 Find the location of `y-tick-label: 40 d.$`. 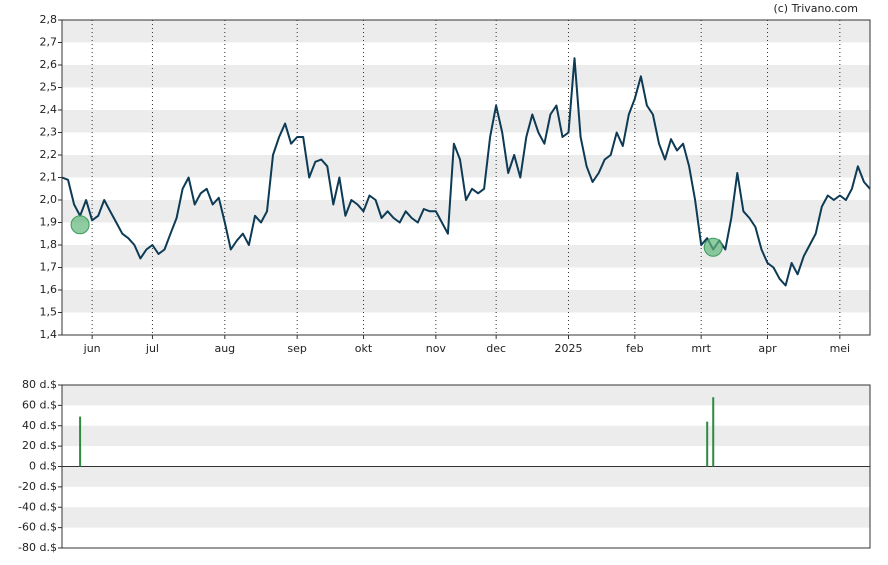

y-tick-label: 40 d.$ is located at coordinates (39, 425).